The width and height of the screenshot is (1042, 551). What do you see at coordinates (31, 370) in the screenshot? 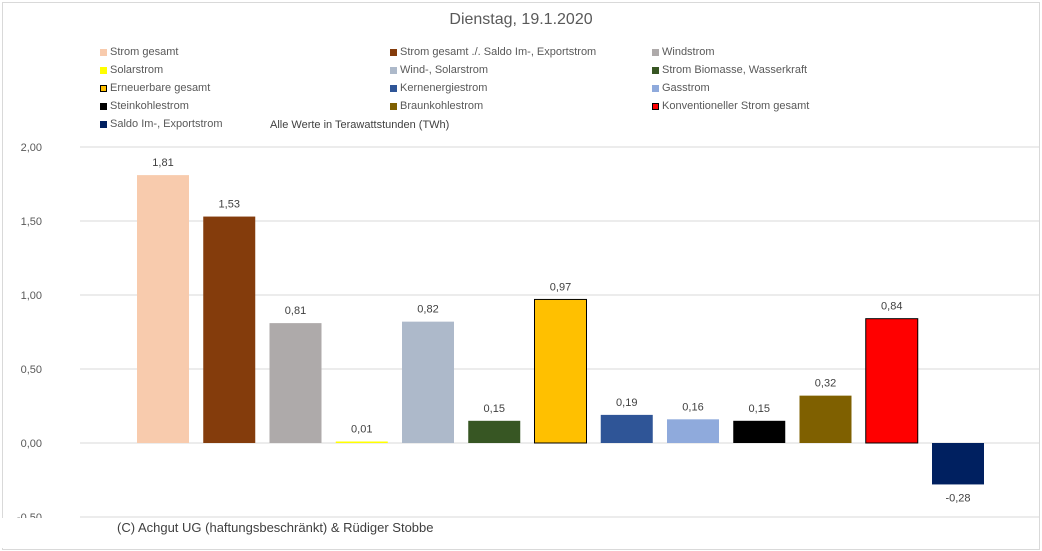
I see `y-tick-label: 0,50` at bounding box center [31, 370].